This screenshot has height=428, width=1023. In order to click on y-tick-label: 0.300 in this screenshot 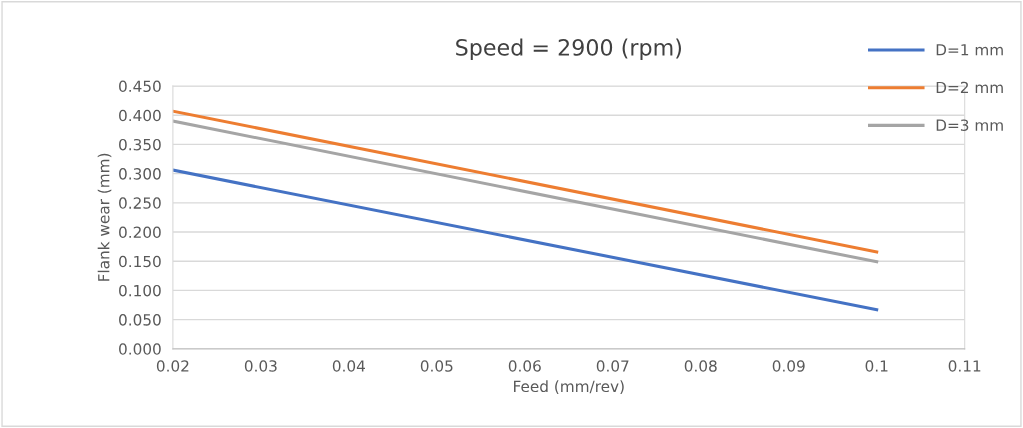, I will do `click(140, 174)`.